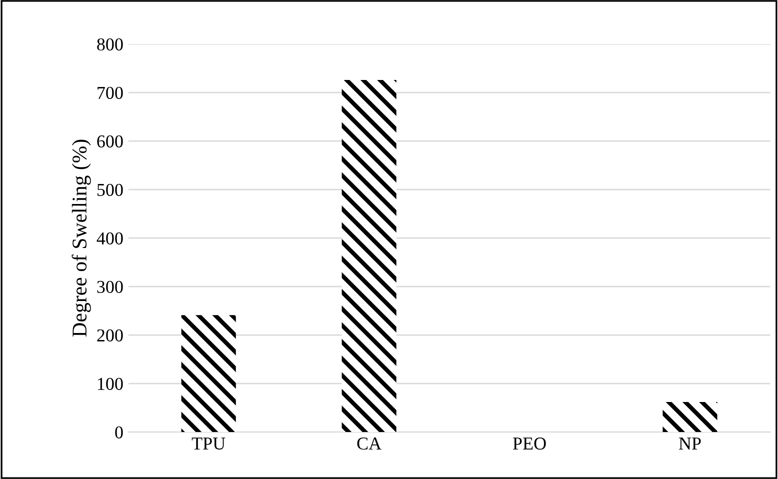  I want to click on y-tick-label: 0, so click(119, 432).